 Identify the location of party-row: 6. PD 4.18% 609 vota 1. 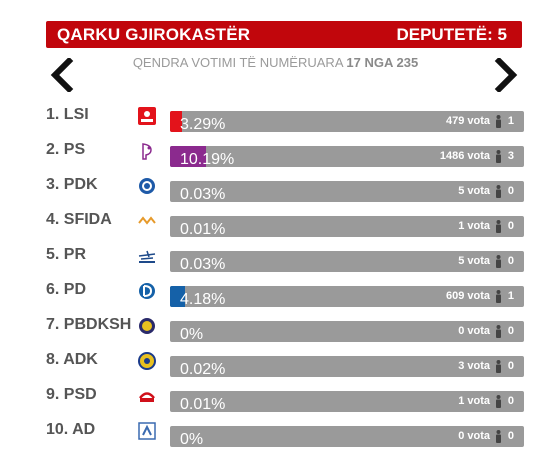
(275, 298).